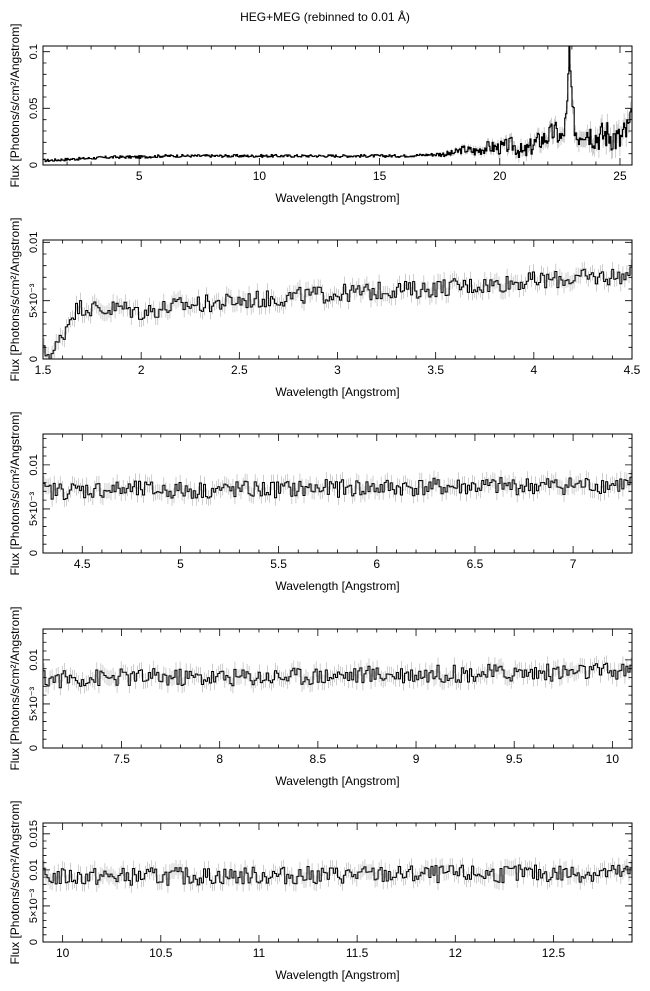  What do you see at coordinates (337, 370) in the screenshot?
I see `x-tick-label: 3` at bounding box center [337, 370].